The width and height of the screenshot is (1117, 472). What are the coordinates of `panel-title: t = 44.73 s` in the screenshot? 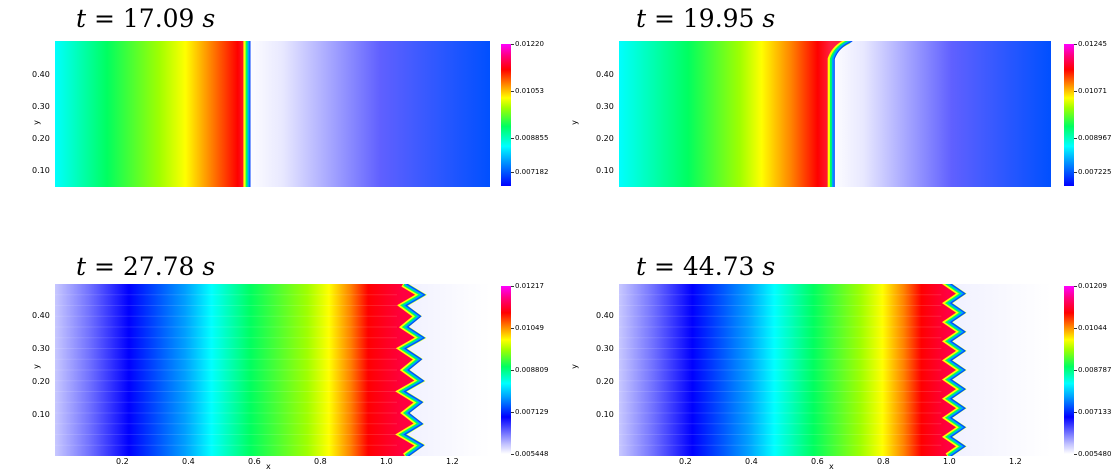 It's located at (706, 266).